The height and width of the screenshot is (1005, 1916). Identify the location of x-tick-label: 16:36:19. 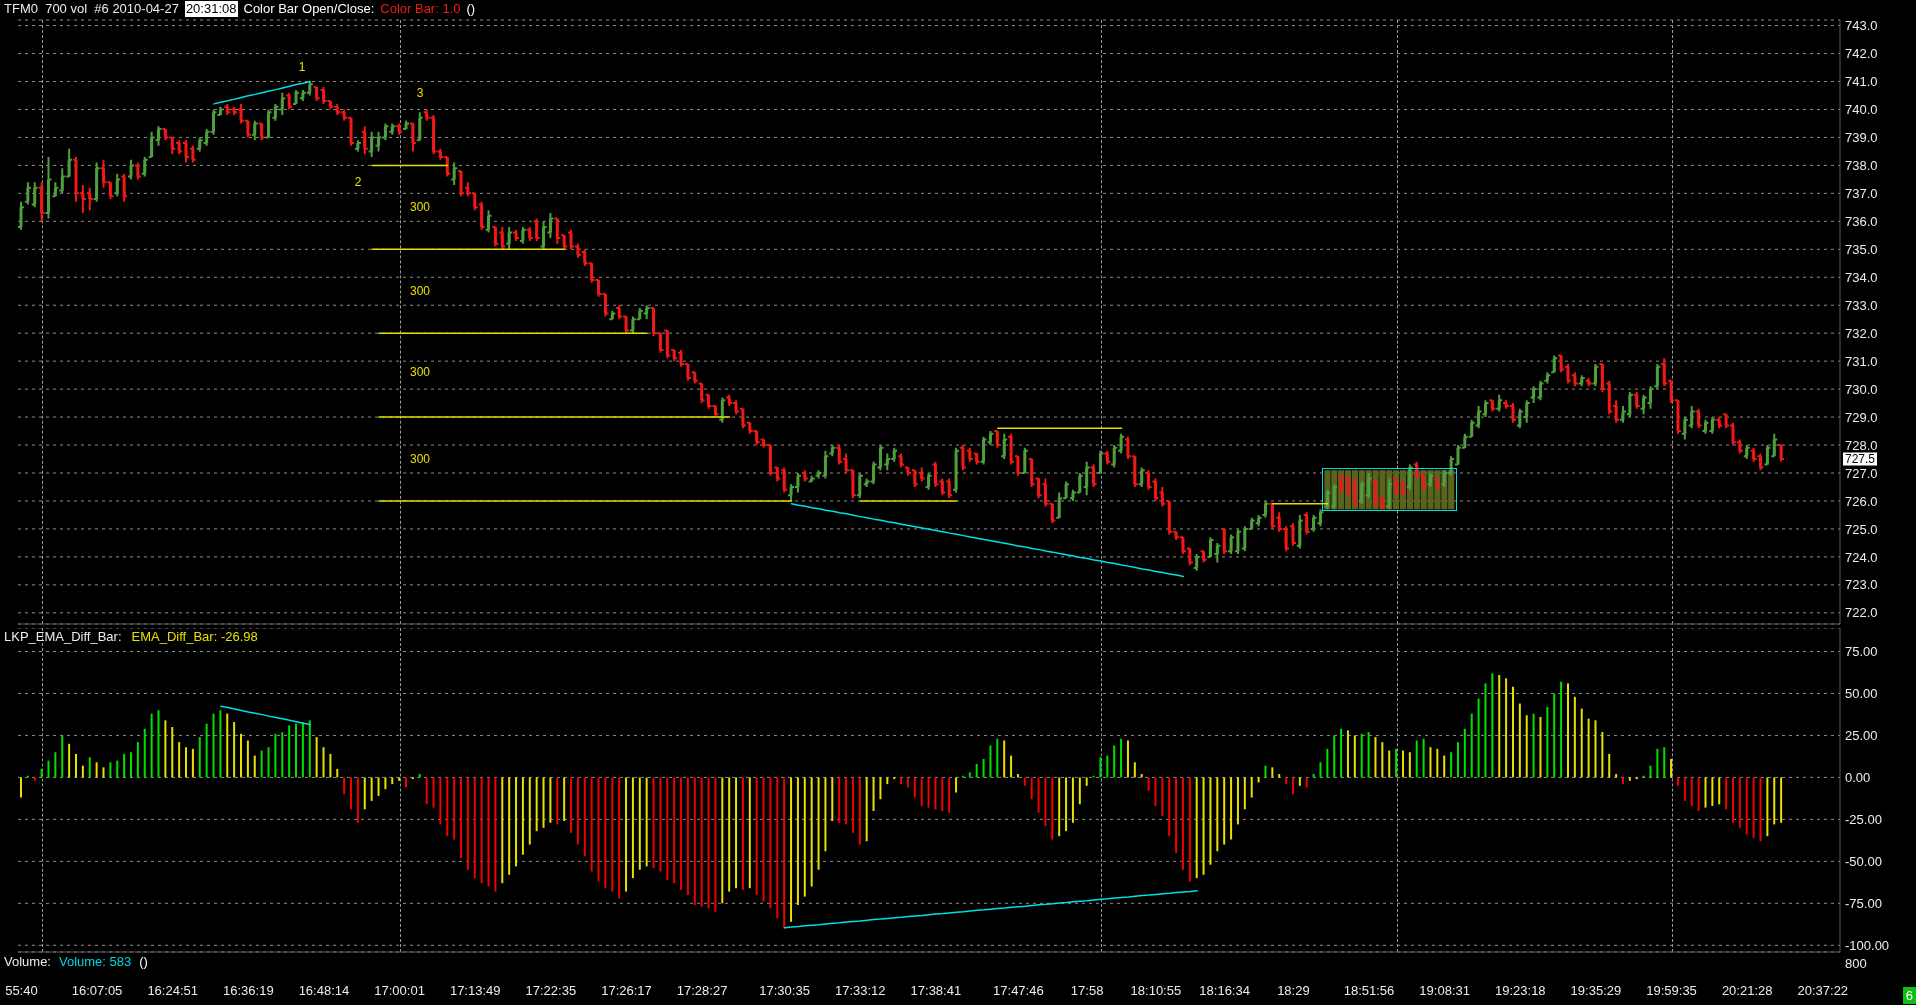
(248, 991).